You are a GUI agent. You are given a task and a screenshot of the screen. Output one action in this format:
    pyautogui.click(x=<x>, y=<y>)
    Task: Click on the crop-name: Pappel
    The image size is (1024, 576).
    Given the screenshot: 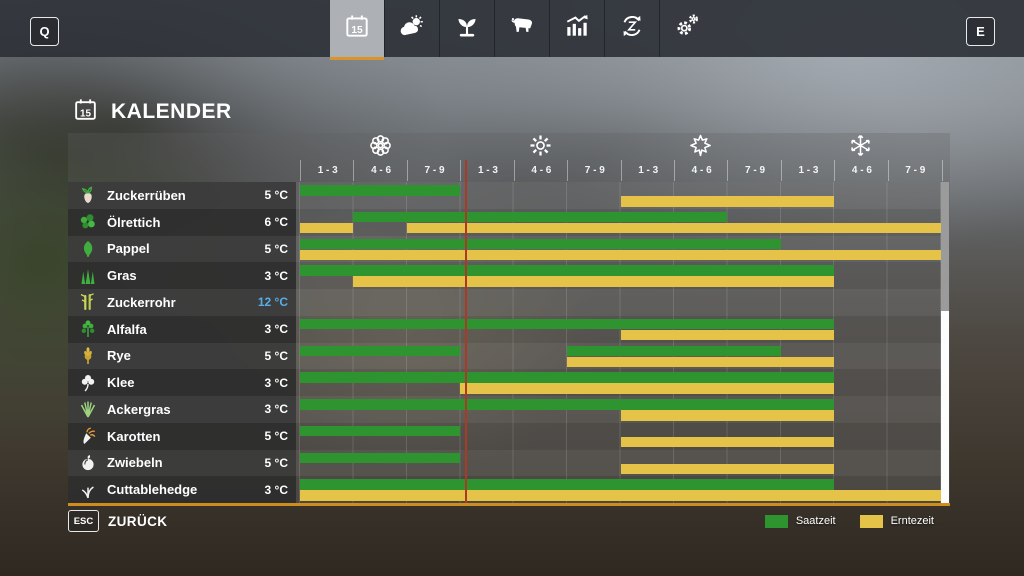 What is the action you would take?
    pyautogui.click(x=128, y=249)
    